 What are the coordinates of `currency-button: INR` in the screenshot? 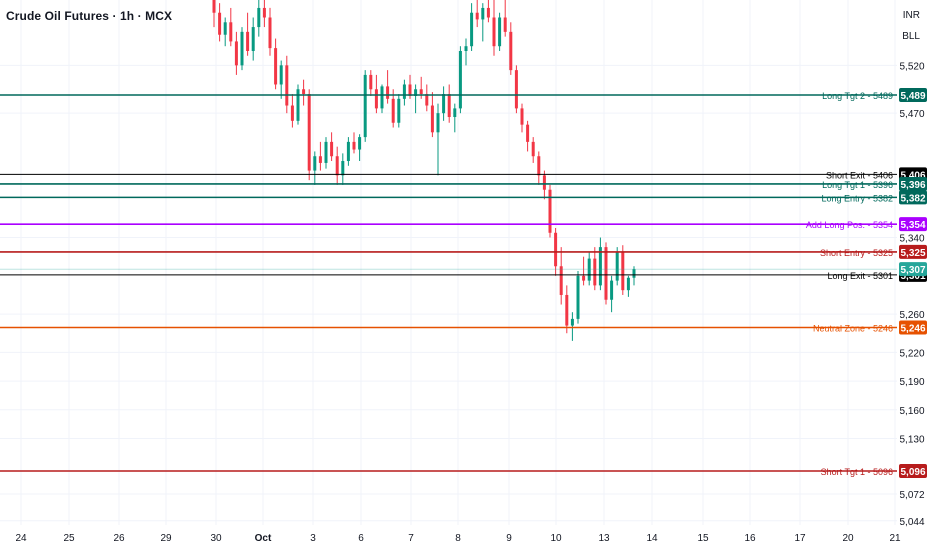 It's located at (911, 15).